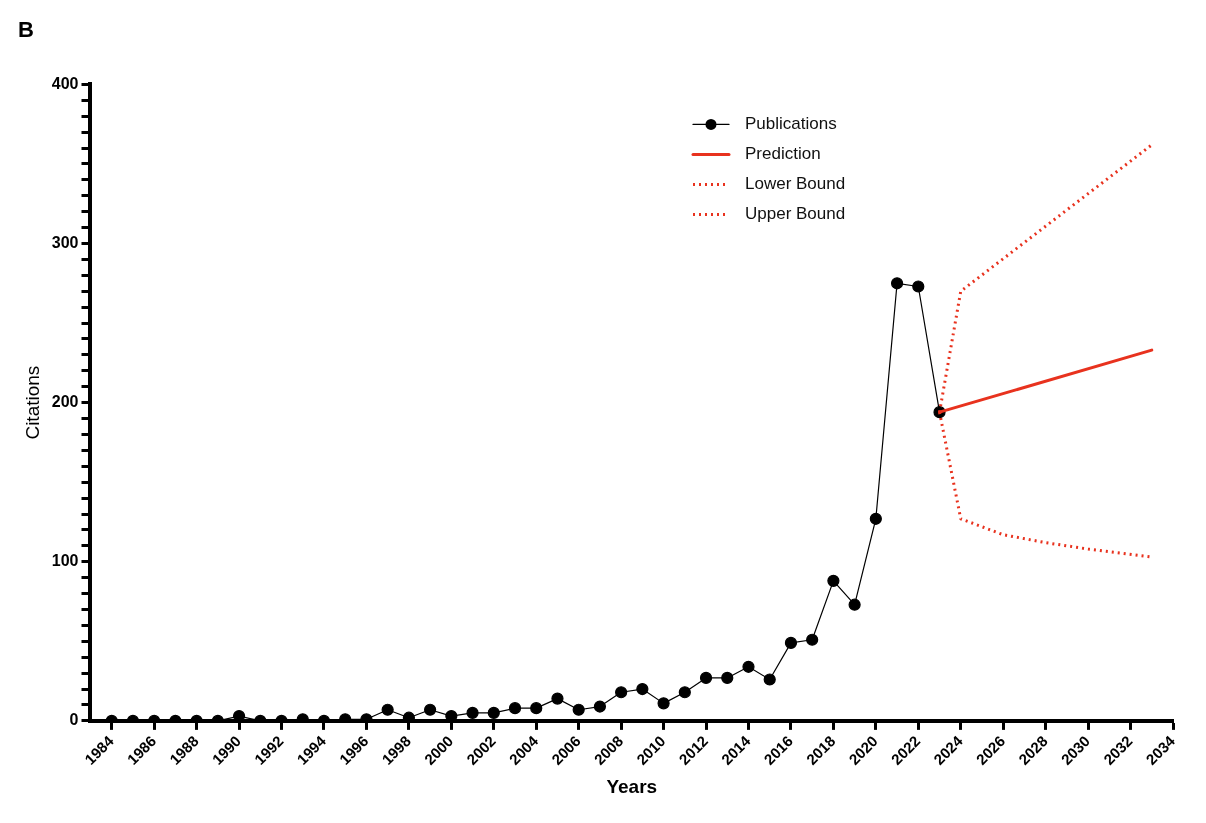  I want to click on y-tick-label: 400, so click(65, 83).